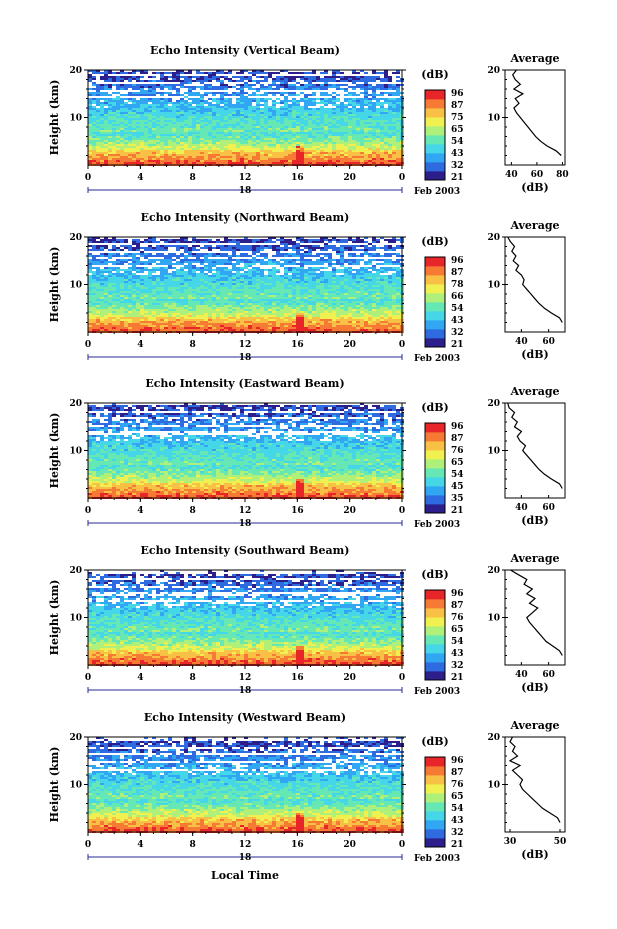 This screenshot has width=617, height=929. What do you see at coordinates (457, 94) in the screenshot?
I see `colorbar-tick-label: 96` at bounding box center [457, 94].